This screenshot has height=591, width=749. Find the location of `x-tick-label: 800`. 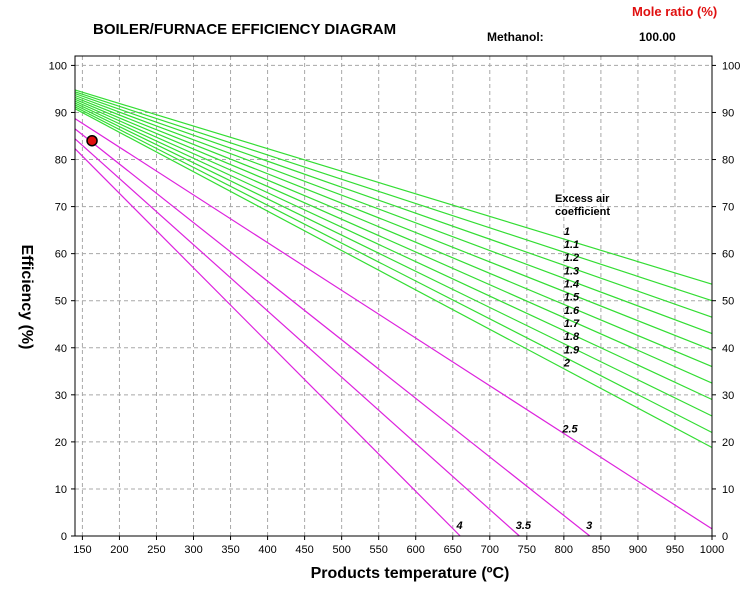

x-tick-label: 800 is located at coordinates (564, 550).